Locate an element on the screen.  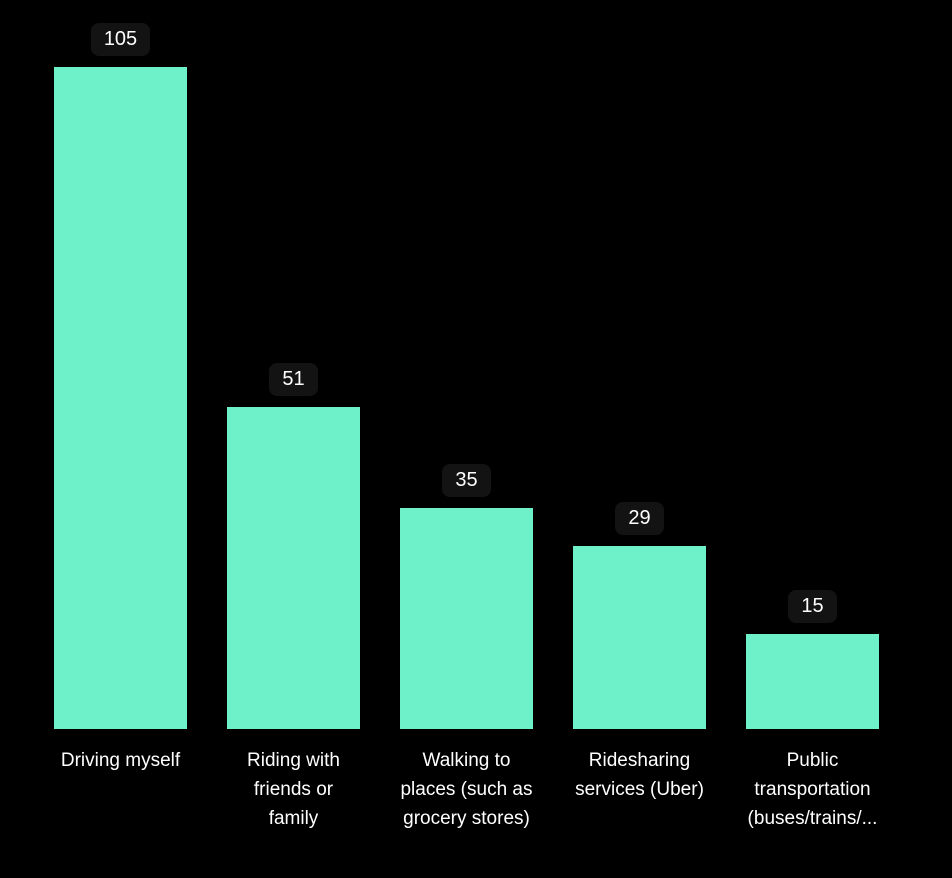
value-label: 35 is located at coordinates (466, 480).